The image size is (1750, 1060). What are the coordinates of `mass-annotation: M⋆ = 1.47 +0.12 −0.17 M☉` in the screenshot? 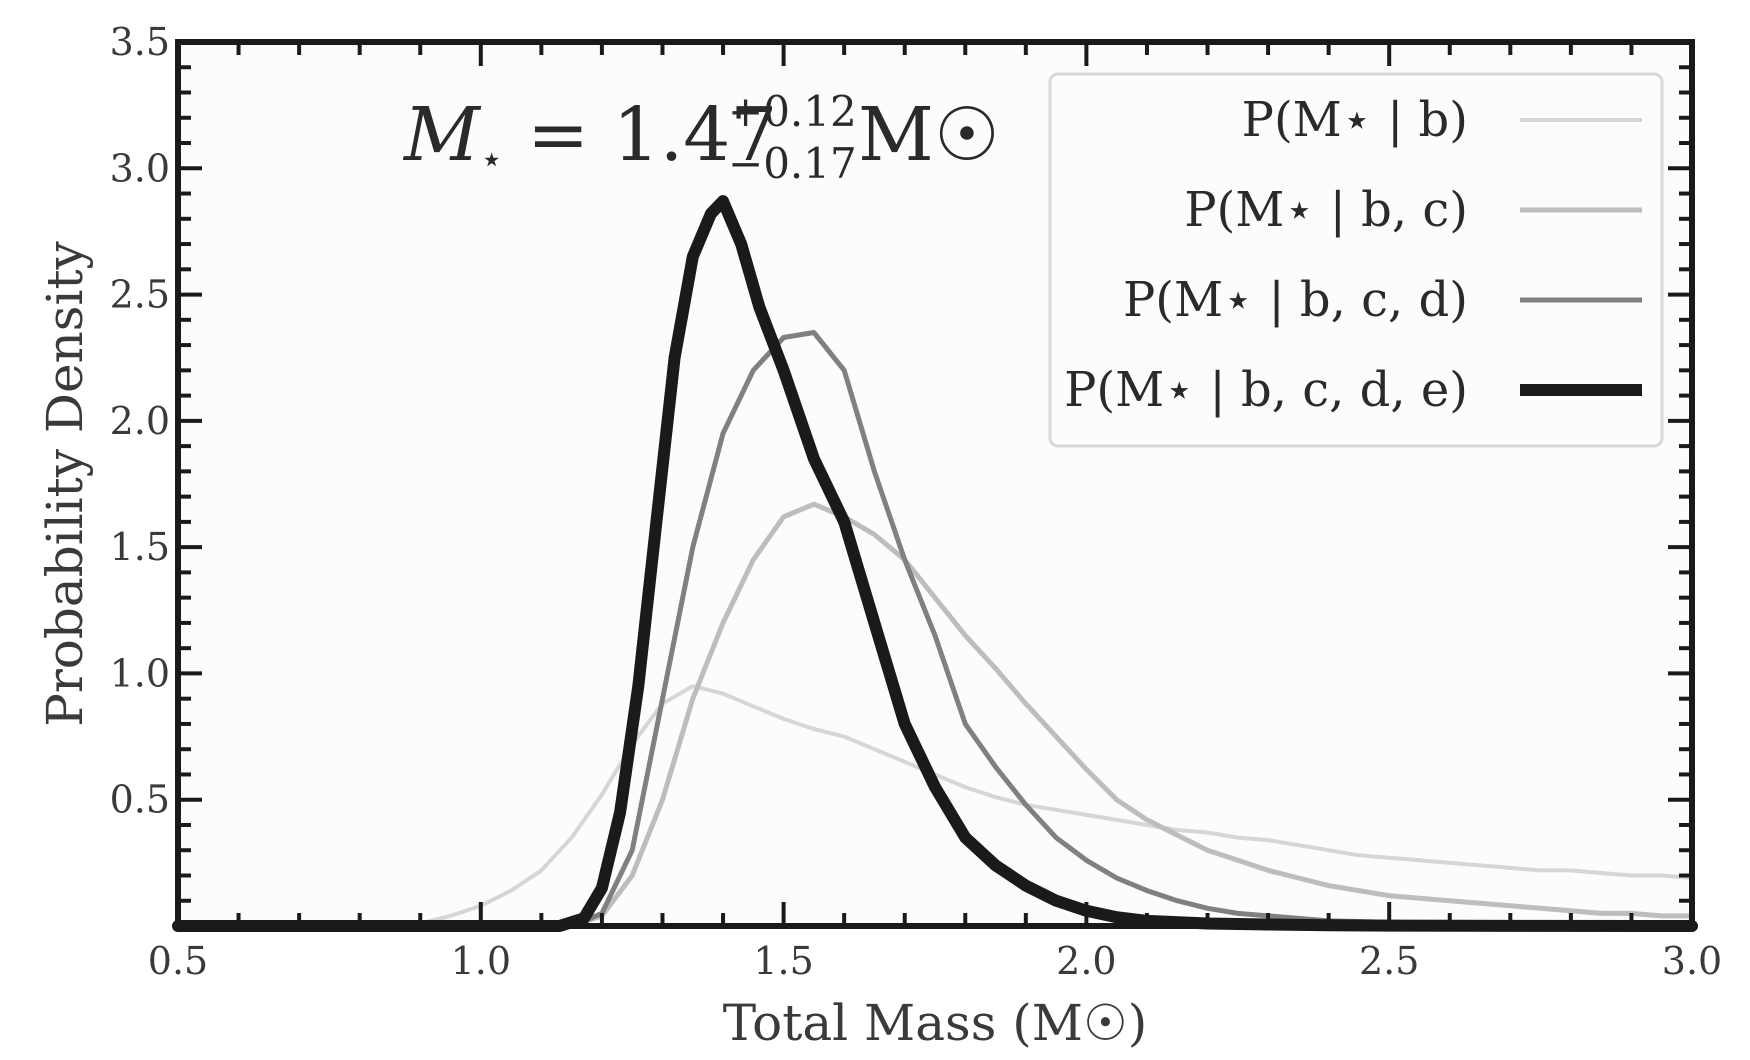 It's located at (701, 137).